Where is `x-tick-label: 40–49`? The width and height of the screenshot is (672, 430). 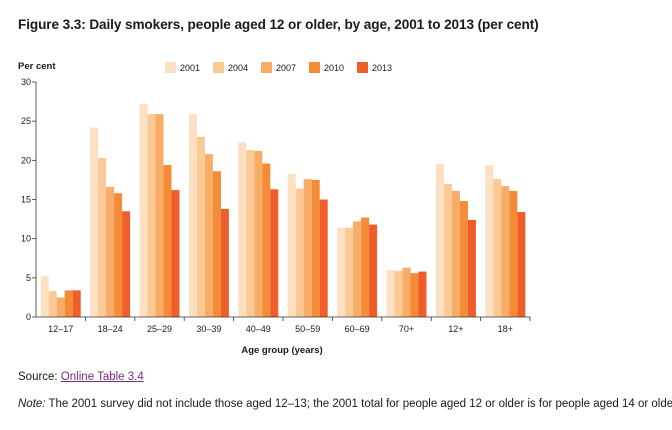 x-tick-label: 40–49 is located at coordinates (258, 329).